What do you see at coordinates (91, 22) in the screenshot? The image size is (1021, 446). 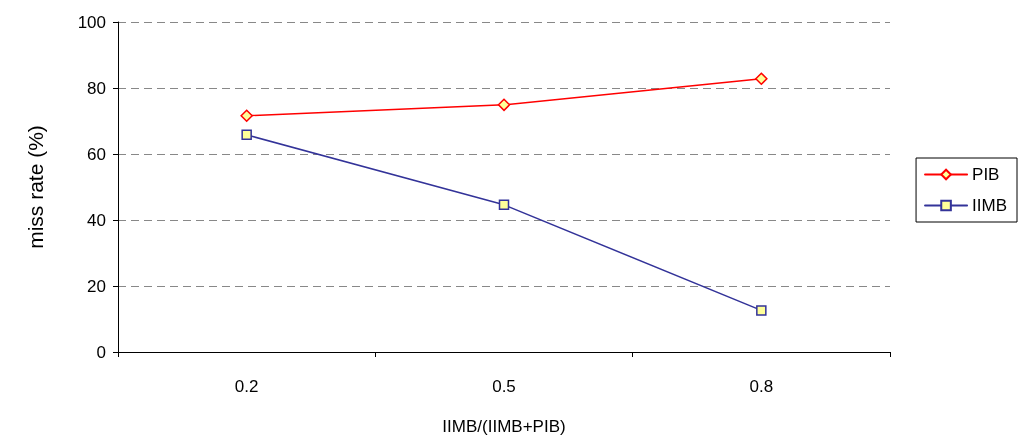 I see `y-tick-label: 100` at bounding box center [91, 22].